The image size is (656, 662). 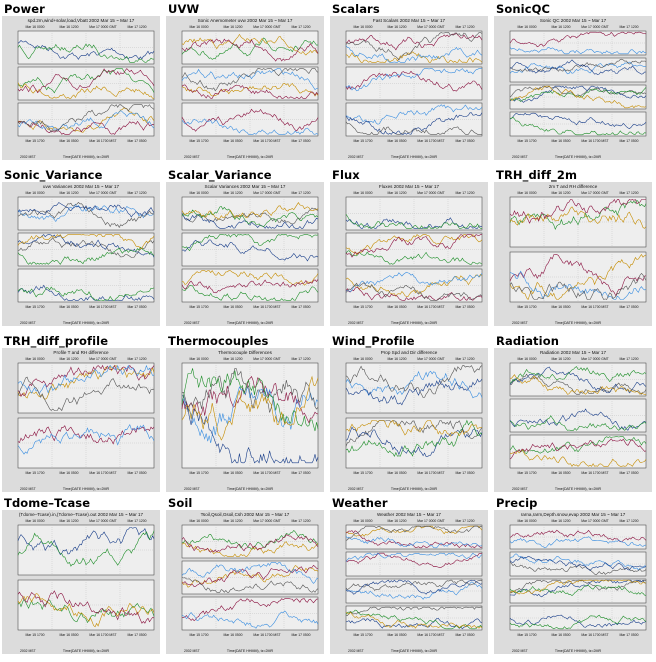 What do you see at coordinates (578, 651) in the screenshot?
I see `x-axis-label: Time(DATE HHMM), tz=2MR` at bounding box center [578, 651].